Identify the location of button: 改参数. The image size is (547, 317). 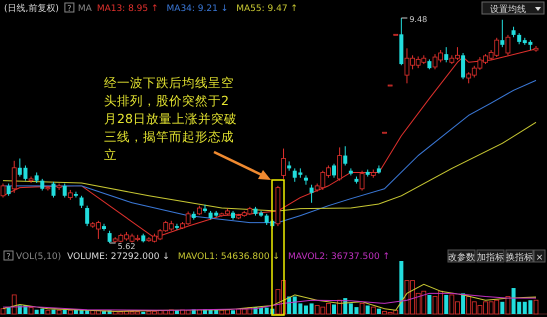
(462, 256).